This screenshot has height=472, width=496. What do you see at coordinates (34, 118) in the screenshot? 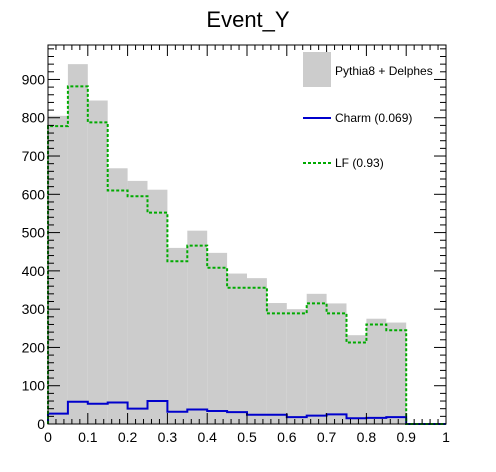
I see `y-tick-label: 800` at bounding box center [34, 118].